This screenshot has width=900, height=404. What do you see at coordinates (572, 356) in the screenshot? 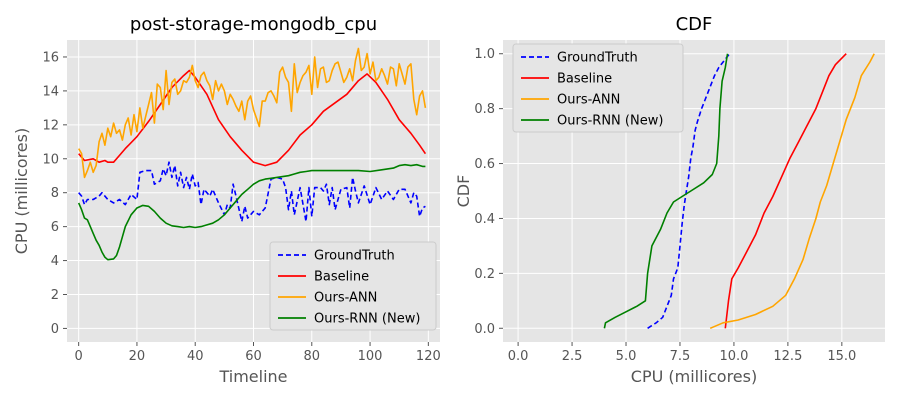
I see `x-tick-label: 2.5` at bounding box center [572, 356].